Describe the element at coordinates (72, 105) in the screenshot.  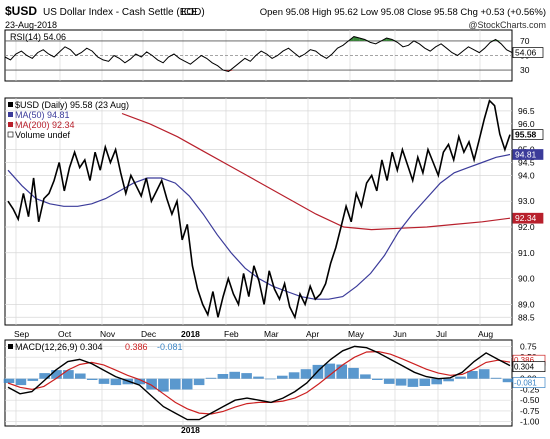
I see `price-legend-label: $USD (Daily) 95.58 (23 Aug)` at that location.